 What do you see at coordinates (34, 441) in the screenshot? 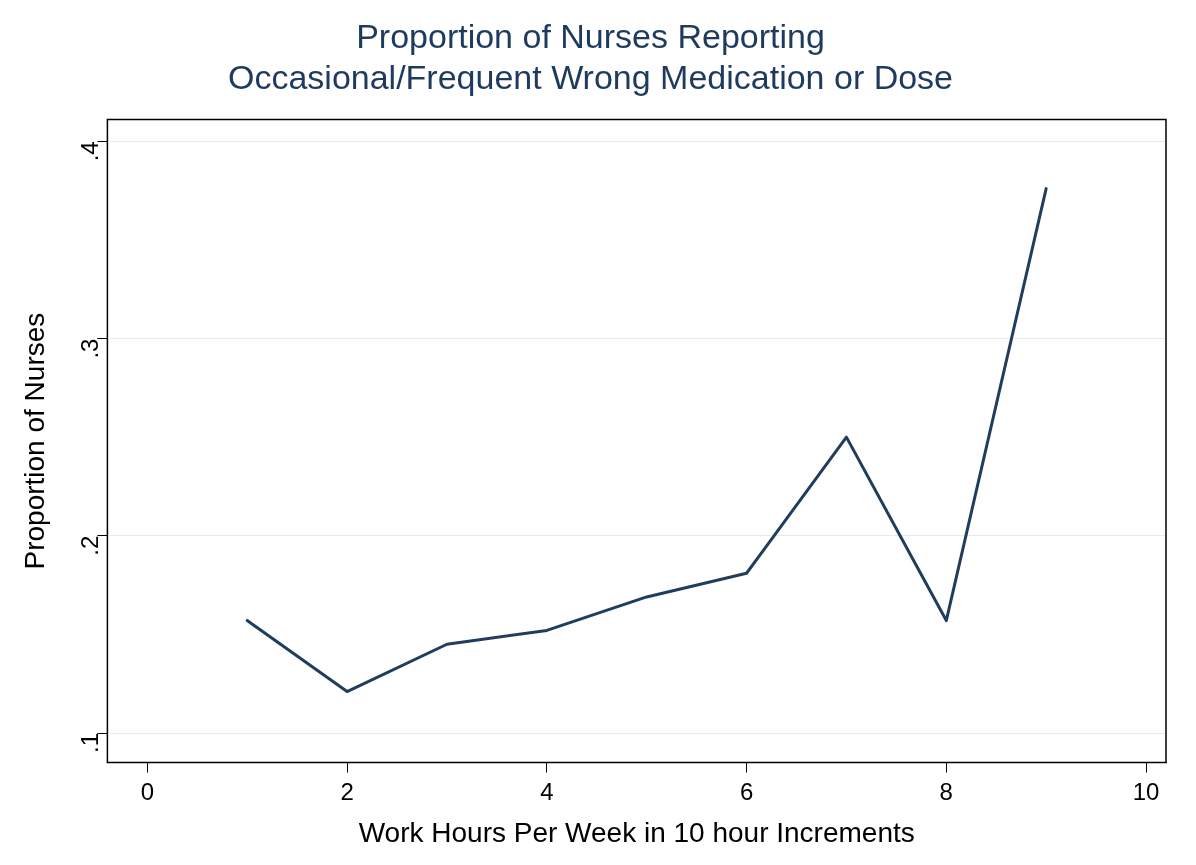
I see `y-axis-title: Proportion of Nurses` at bounding box center [34, 441].